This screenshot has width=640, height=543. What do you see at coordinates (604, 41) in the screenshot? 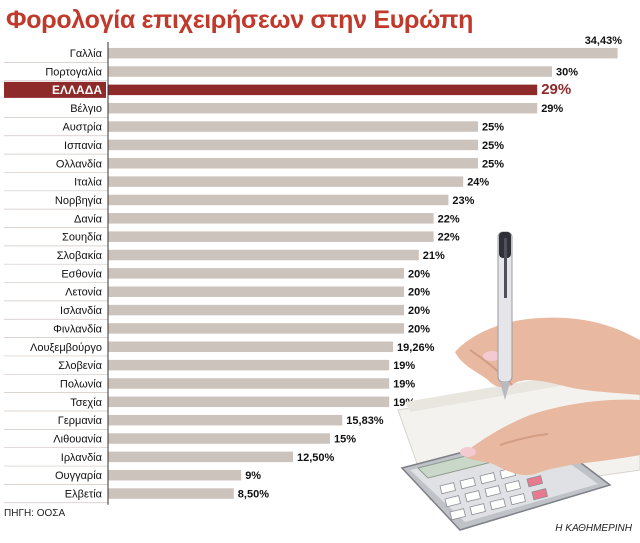
I see `value-label: 34,43%` at bounding box center [604, 41].